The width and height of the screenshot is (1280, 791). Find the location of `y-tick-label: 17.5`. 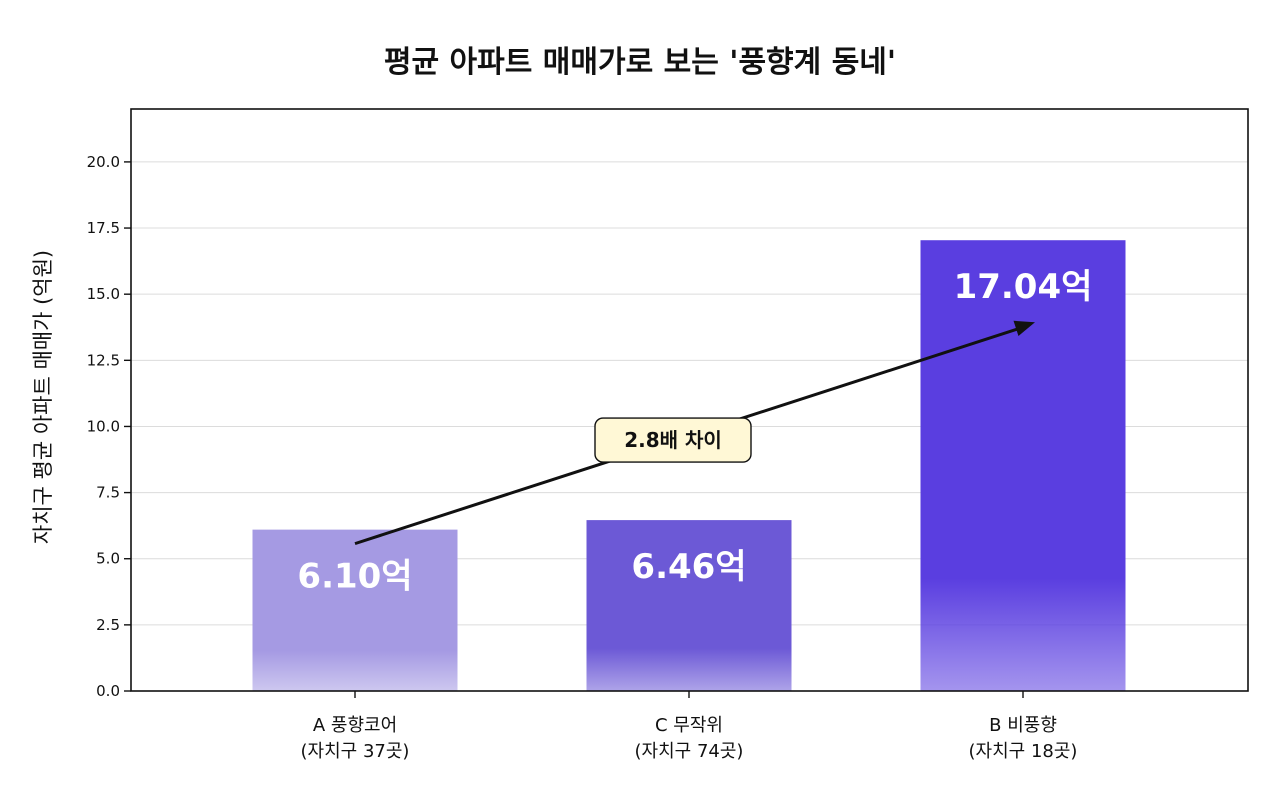

y-tick-label: 17.5 is located at coordinates (103, 228).